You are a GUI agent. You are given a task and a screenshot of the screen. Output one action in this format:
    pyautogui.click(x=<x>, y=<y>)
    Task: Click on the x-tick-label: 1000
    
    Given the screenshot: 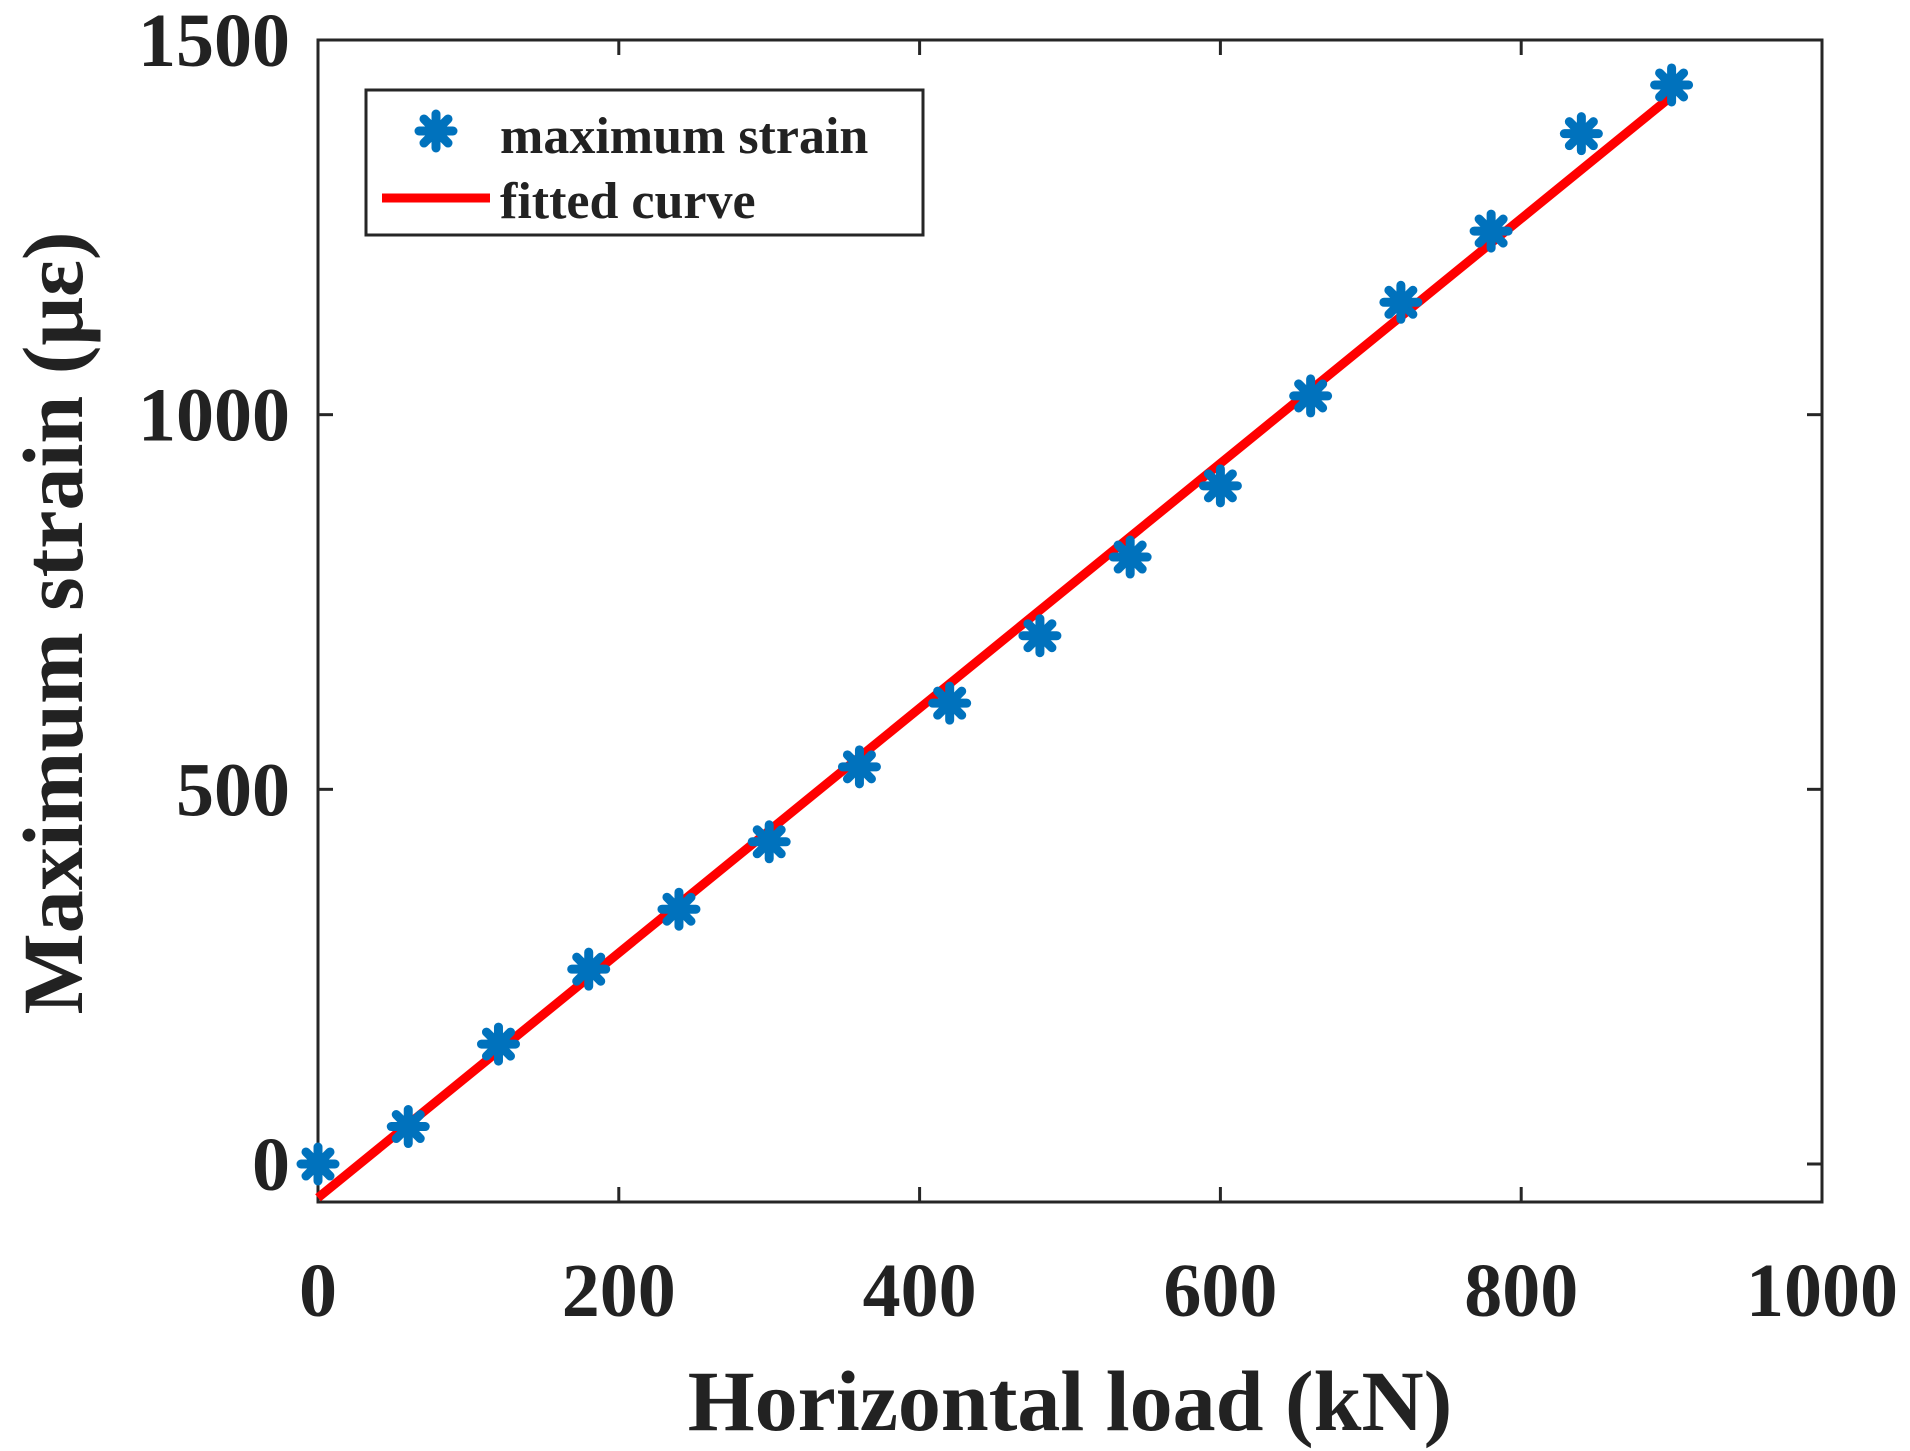 What is the action you would take?
    pyautogui.click(x=1822, y=1291)
    